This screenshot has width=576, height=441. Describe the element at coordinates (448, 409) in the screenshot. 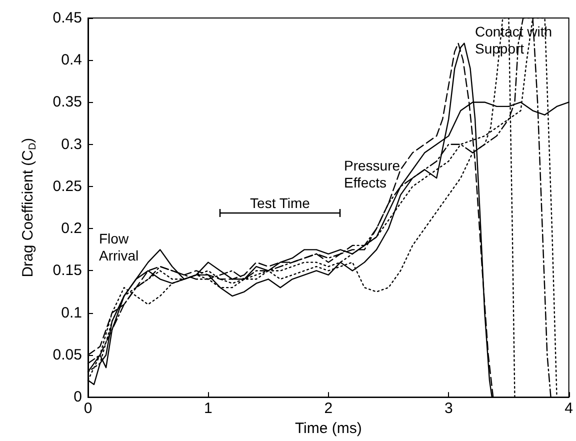

I see `x-tick-label: 3` at that location.